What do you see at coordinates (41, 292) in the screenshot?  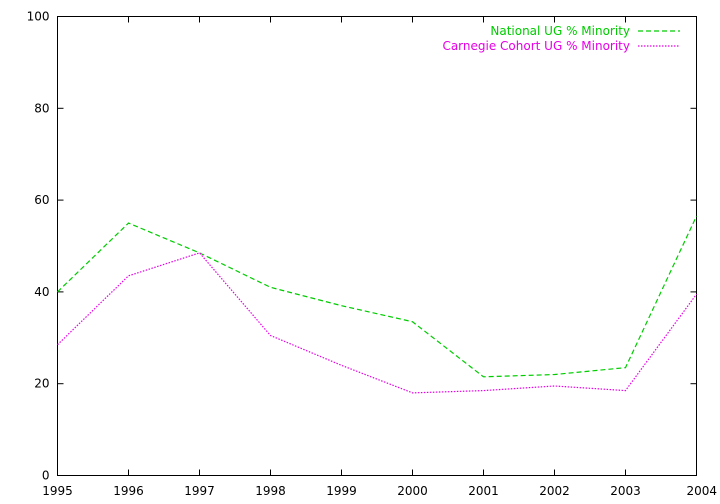 I see `y-tick-label: 40` at bounding box center [41, 292].